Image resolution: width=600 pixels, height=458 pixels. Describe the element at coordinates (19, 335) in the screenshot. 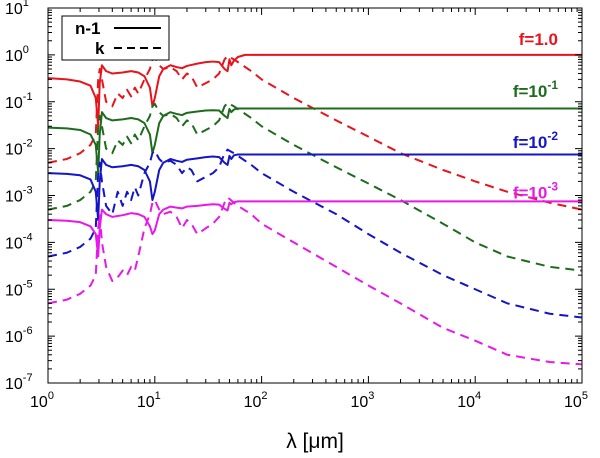

I see `y-tick-label-1: 10⁻⁶` at that location.